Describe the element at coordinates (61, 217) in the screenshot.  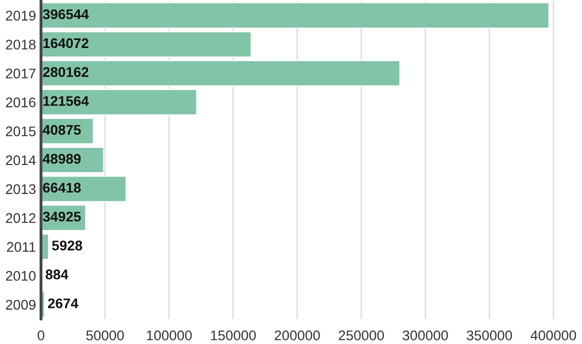
I see `data-label: 34925` at that location.